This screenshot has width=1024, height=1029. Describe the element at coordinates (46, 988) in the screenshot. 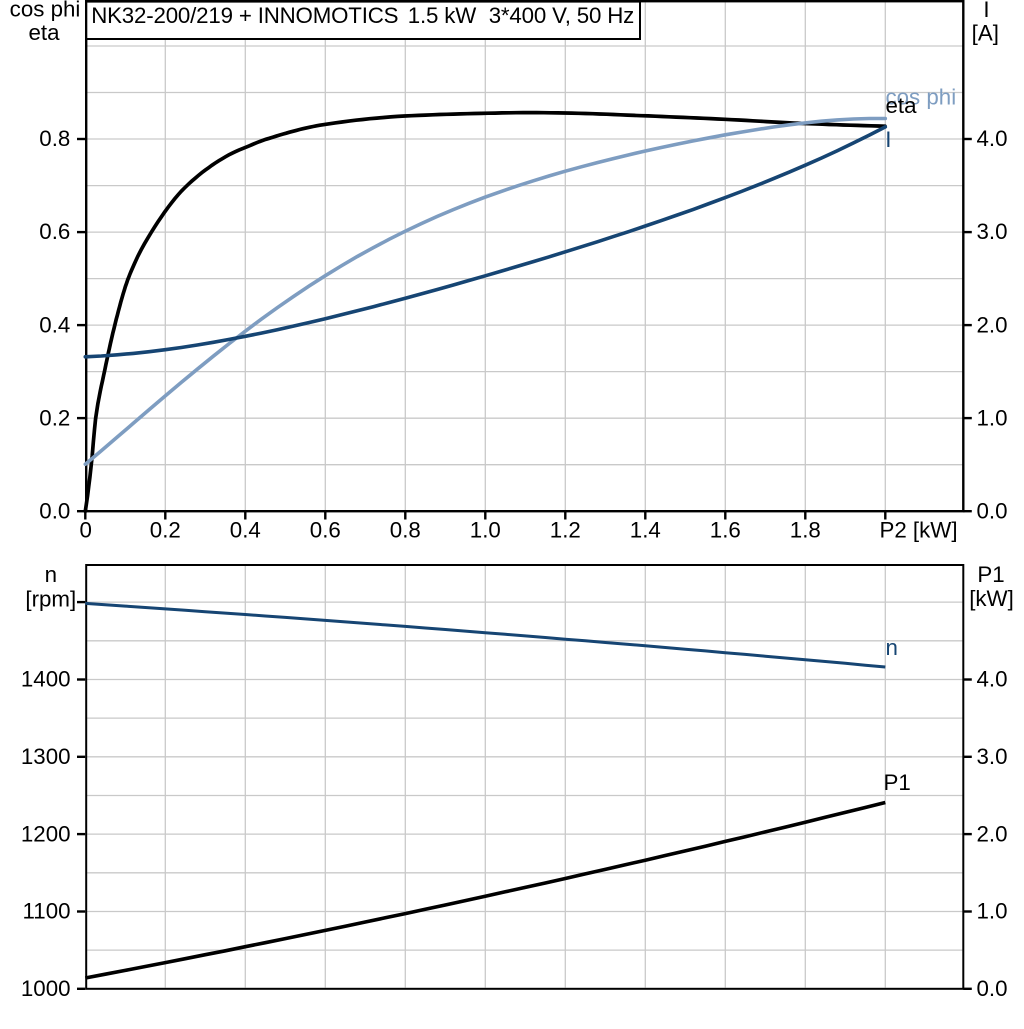

I see `svg-text: 1000` at that location.